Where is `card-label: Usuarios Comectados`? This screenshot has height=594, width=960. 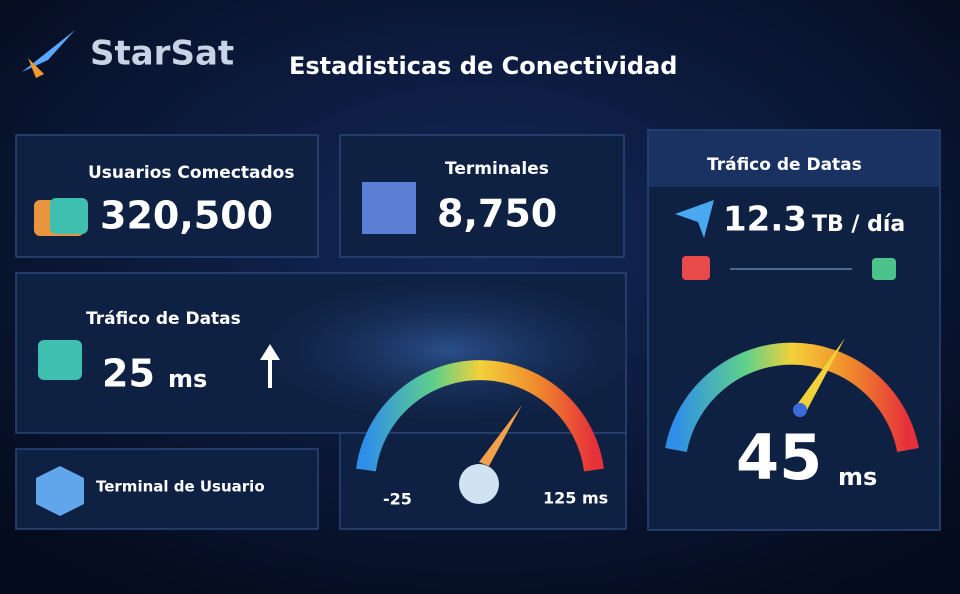
card-label: Usuarios Comectados is located at coordinates (191, 173).